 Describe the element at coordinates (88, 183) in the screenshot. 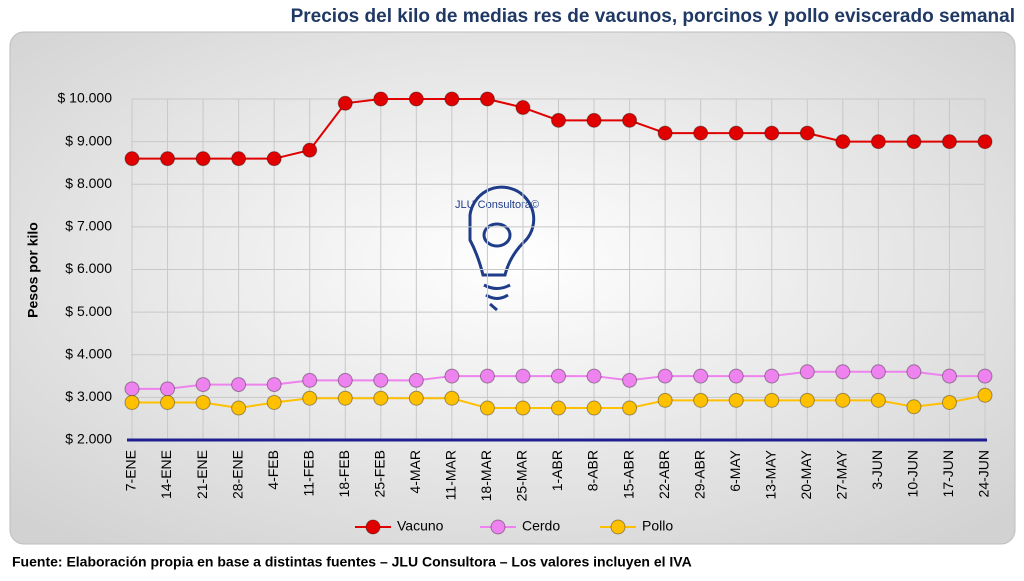

I see `y-tick-label: $ 8.000` at that location.